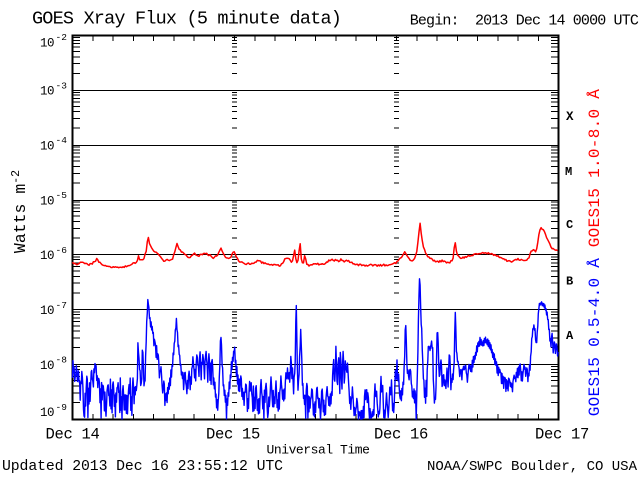 This screenshot has height=480, width=640. I want to click on svg-text: GOES15 1.0-8.0 Å, so click(595, 168).